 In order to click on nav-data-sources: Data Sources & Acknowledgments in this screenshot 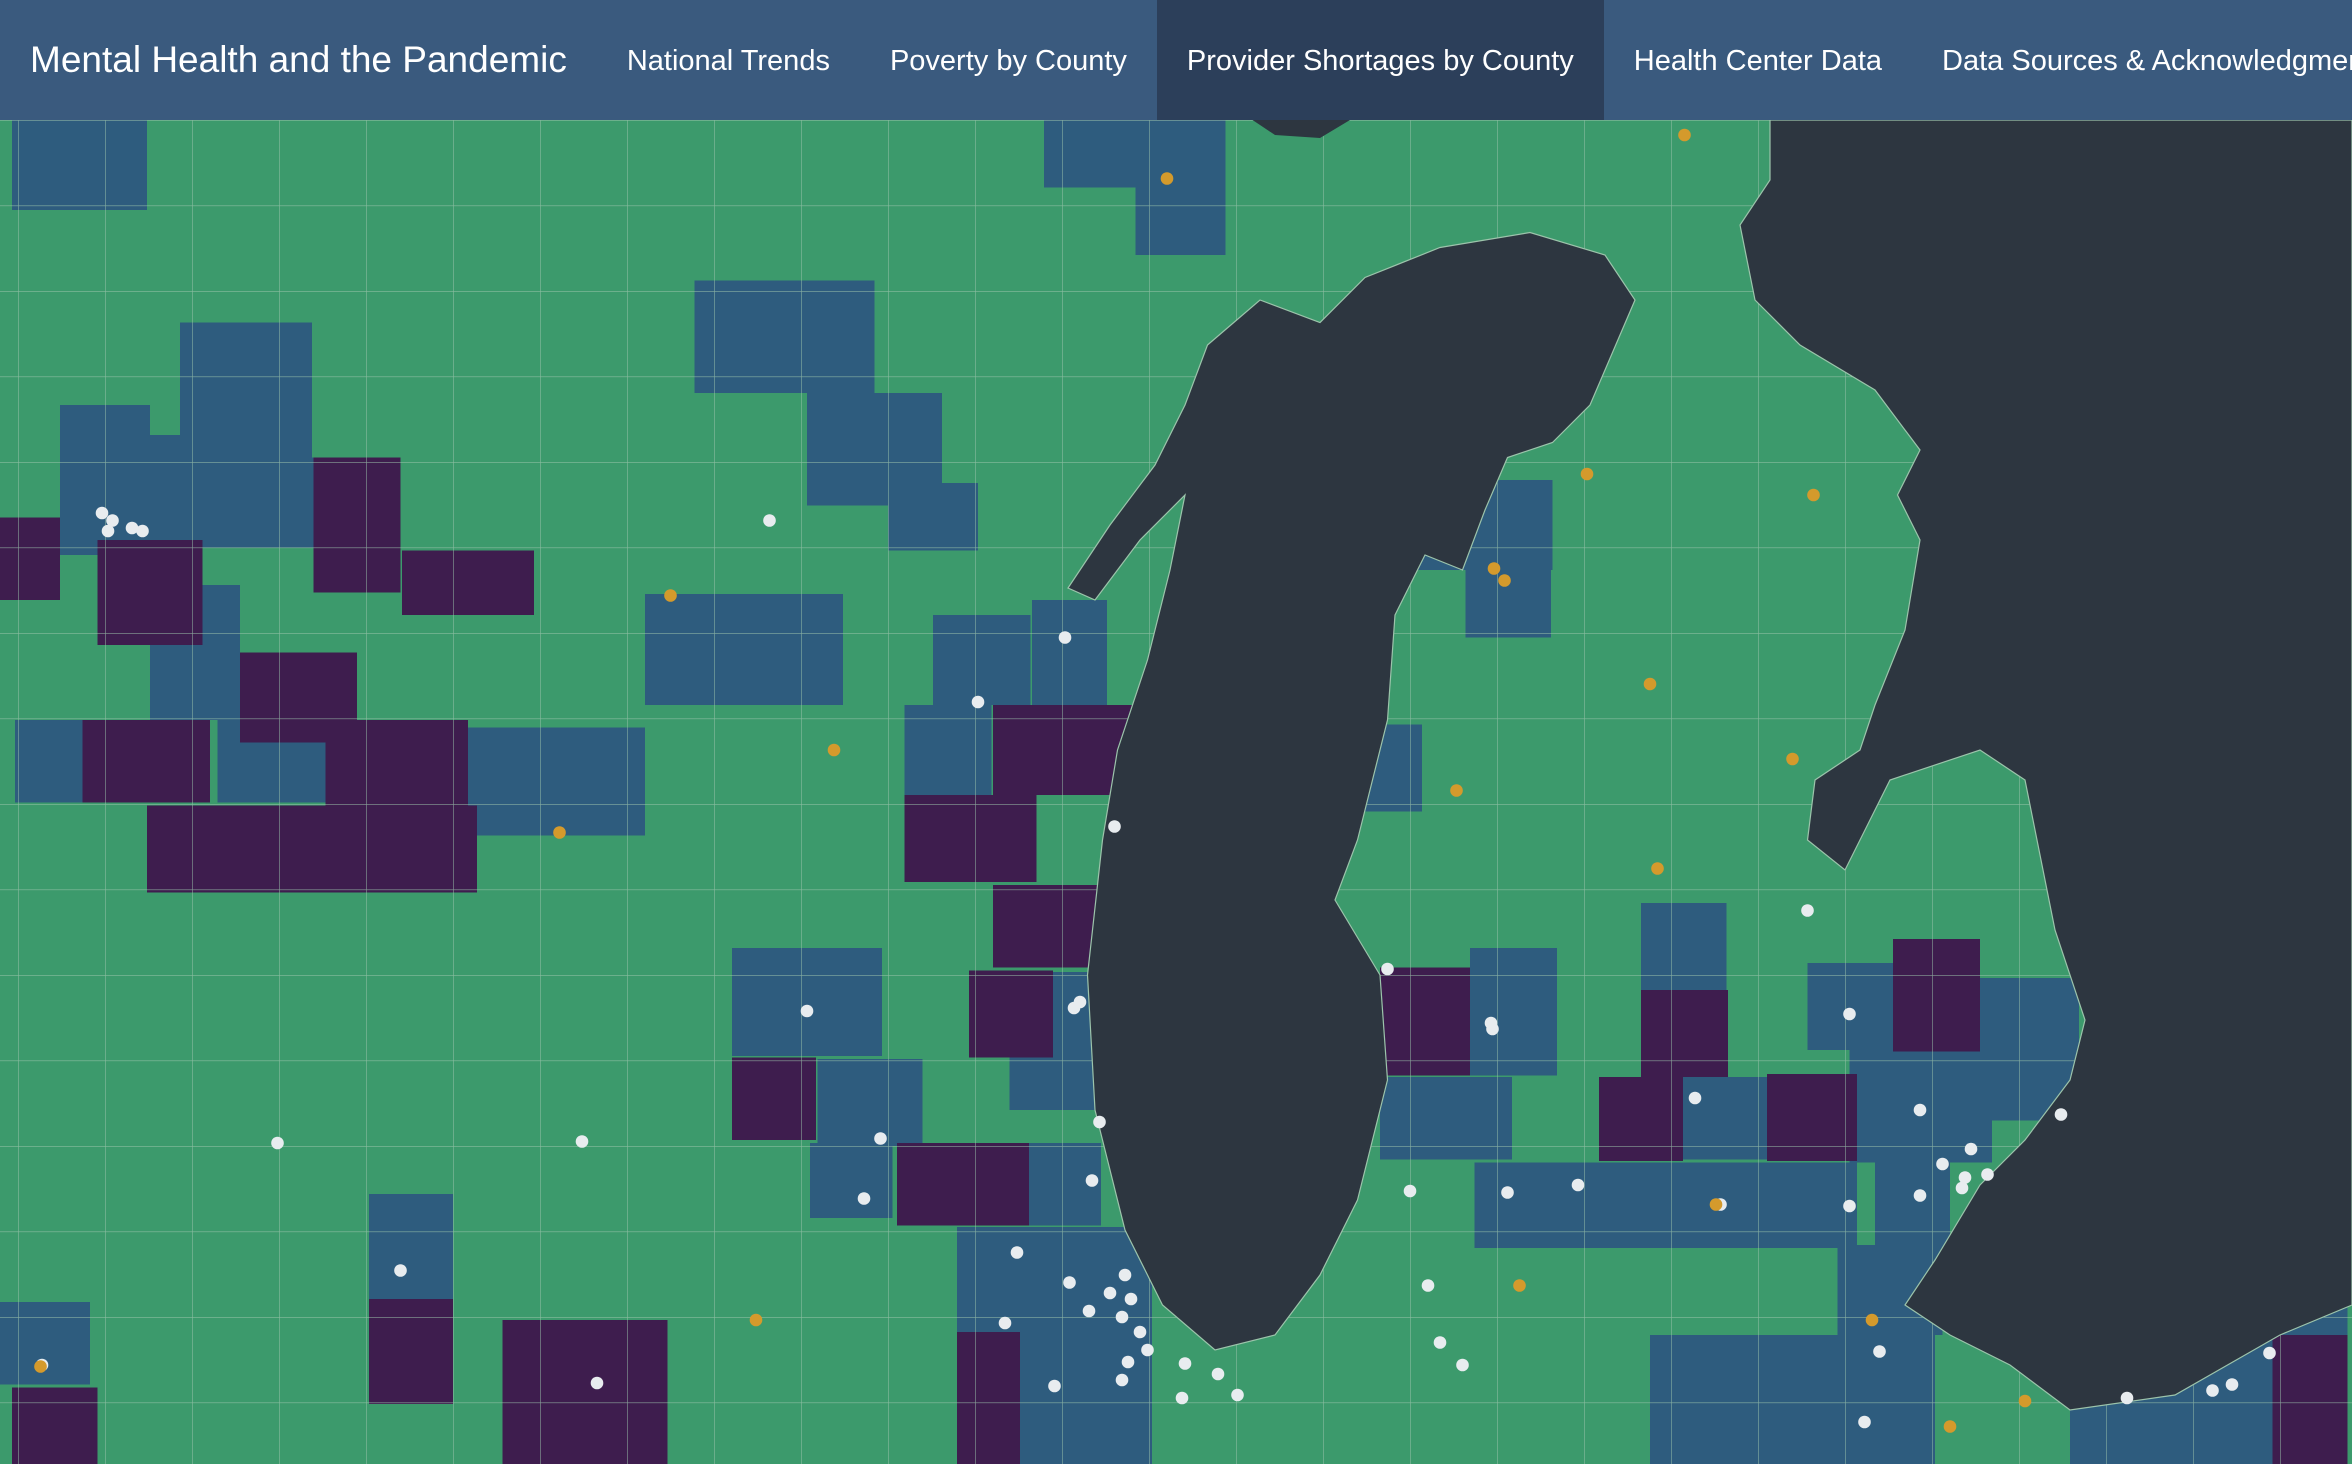, I will do `click(2147, 61)`.